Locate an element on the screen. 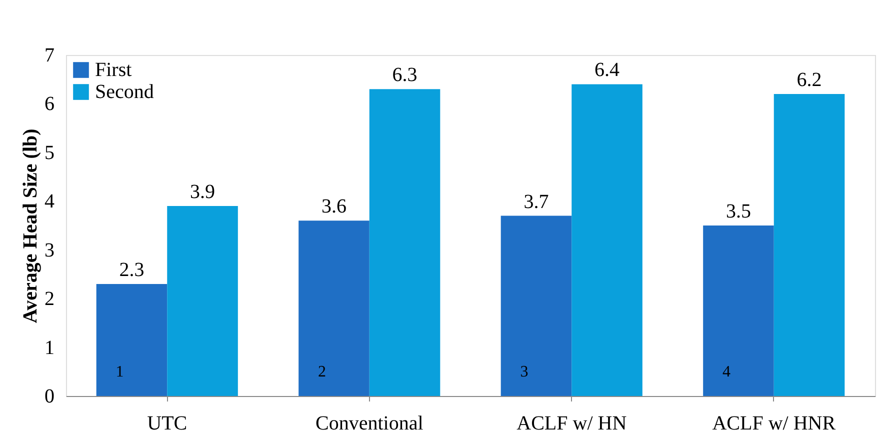  y-tick-label: 6 is located at coordinates (49, 104).